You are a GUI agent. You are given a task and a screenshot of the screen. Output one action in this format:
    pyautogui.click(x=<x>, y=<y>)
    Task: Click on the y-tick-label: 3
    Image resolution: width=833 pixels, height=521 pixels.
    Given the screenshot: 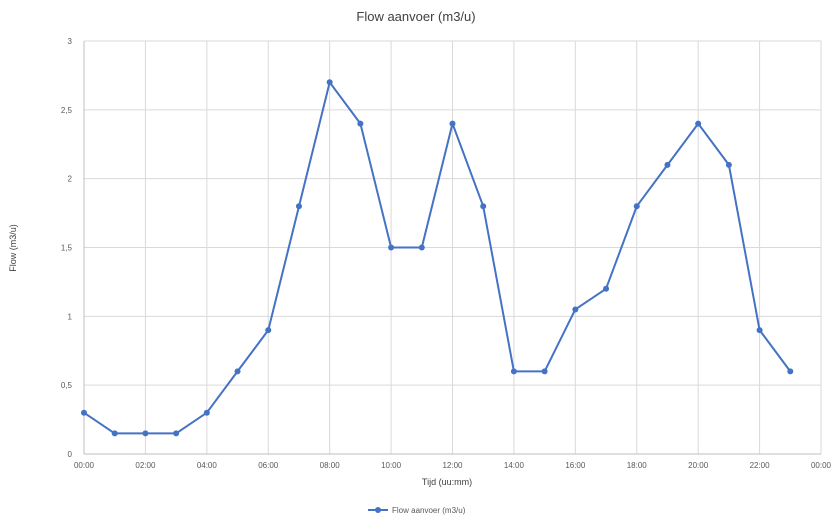 What is the action you would take?
    pyautogui.click(x=70, y=41)
    